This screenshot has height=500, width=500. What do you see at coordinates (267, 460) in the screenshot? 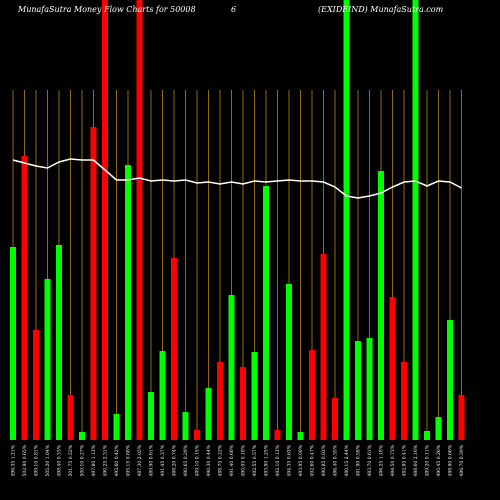
I see `x-tick-label: 493.80 1.25%` at bounding box center [267, 460].